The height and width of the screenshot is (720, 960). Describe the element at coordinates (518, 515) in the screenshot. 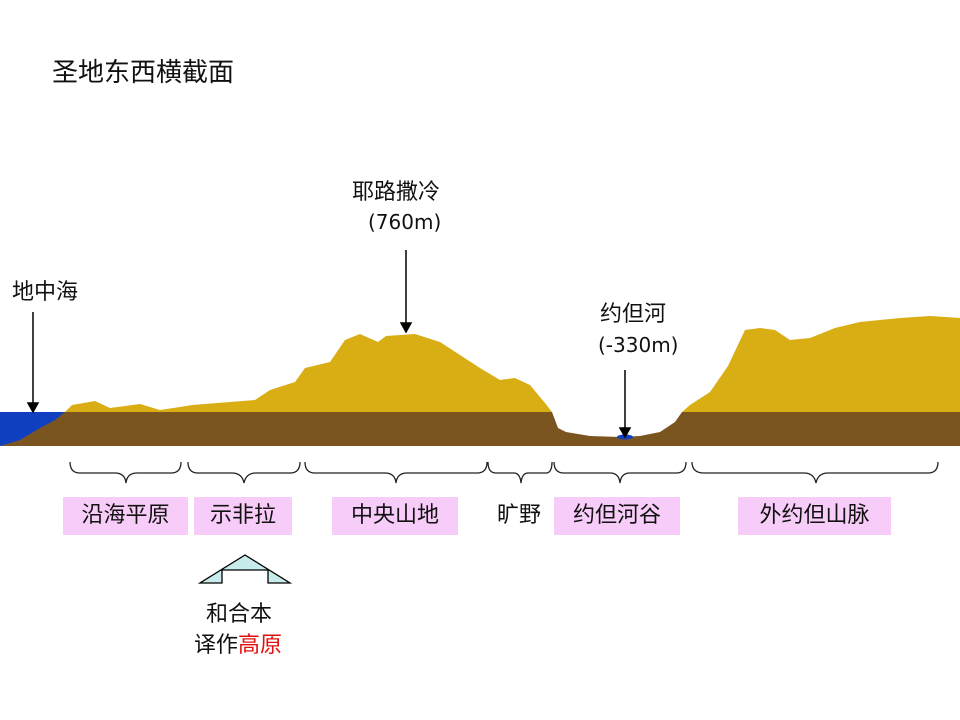

I see `region-wilderness: 旷野` at that location.